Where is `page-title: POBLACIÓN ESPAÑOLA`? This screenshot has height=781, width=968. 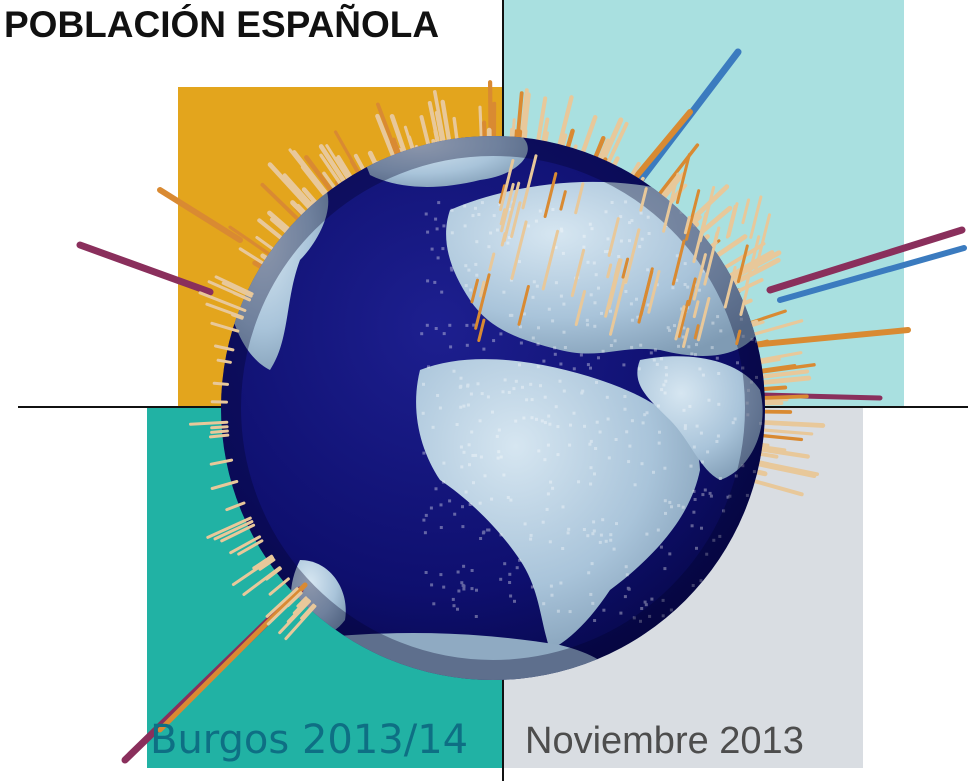 page-title: POBLACIÓN ESPAÑOLA is located at coordinates (222, 24).